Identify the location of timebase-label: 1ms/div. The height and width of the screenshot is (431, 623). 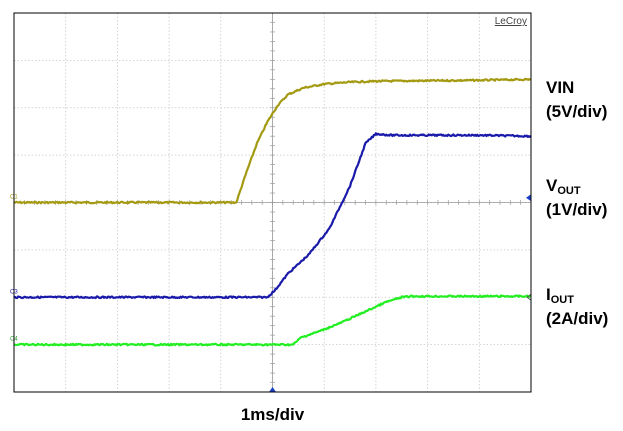
(273, 414).